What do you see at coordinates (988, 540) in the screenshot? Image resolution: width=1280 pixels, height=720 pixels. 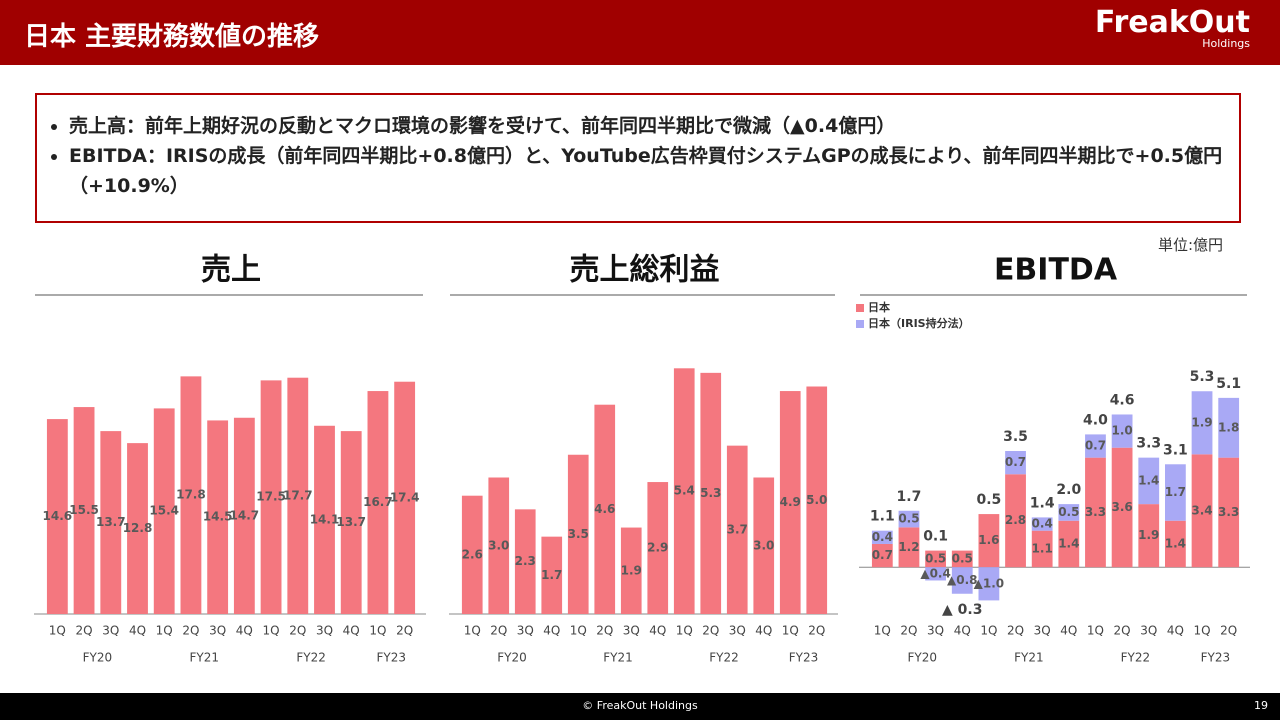 I see `data-label: 1.6` at bounding box center [988, 540].